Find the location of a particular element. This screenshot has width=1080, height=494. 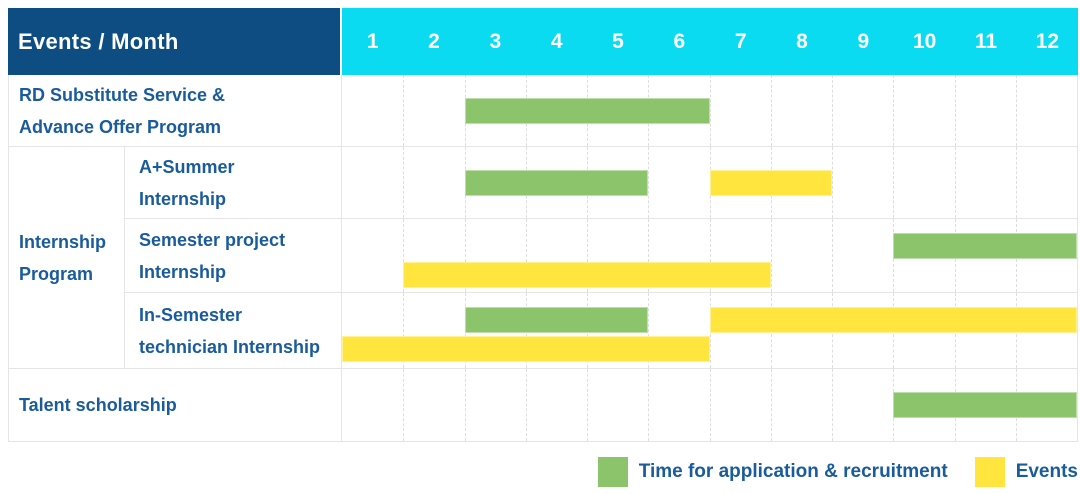

group-label-internship-program: Internship Program is located at coordinates (66, 257).